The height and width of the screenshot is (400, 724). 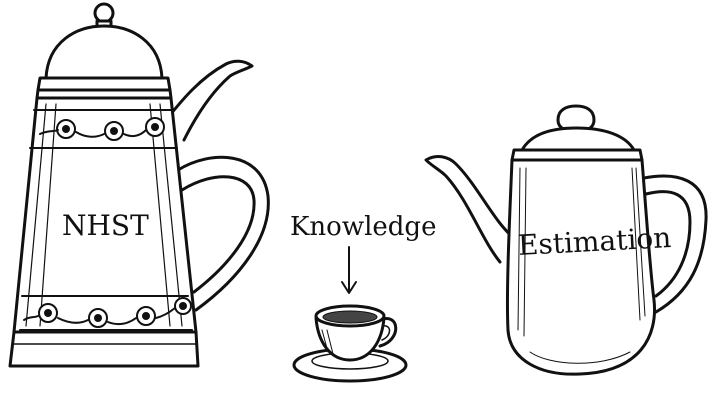 I want to click on teacup-illustration, so click(x=350, y=343).